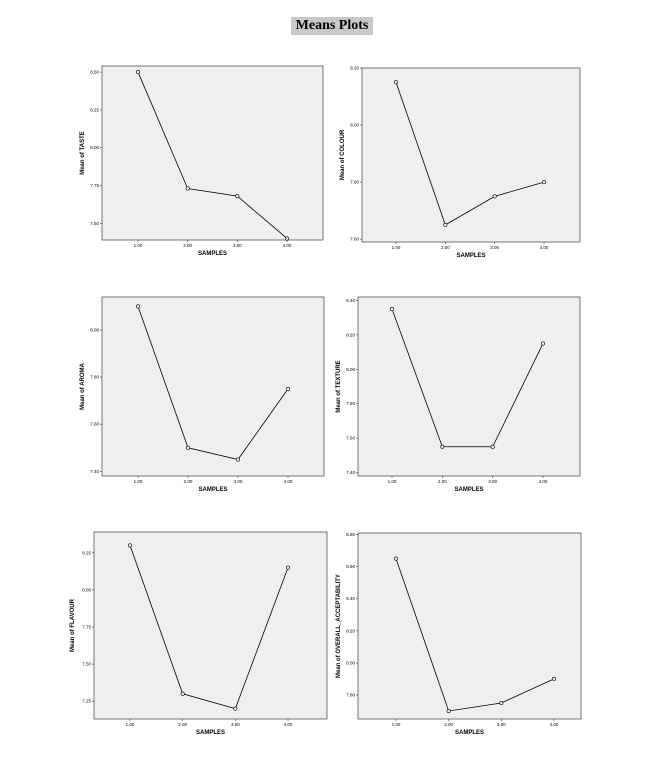 Image resolution: width=661 pixels, height=769 pixels. Describe the element at coordinates (350, 534) in the screenshot. I see `y-tick-label: 8.80` at that location.